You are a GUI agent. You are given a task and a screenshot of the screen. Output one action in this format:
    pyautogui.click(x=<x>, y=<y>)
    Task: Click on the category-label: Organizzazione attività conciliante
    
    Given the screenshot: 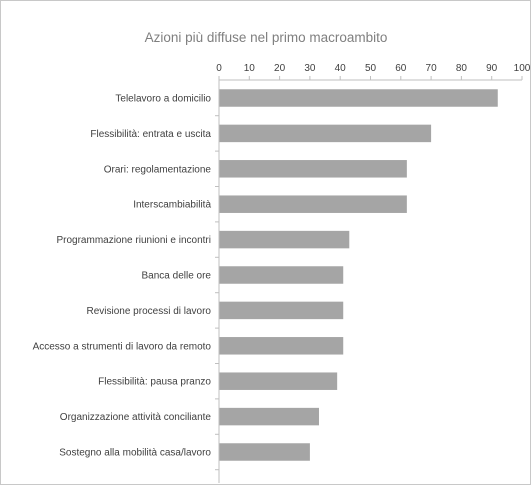 What is the action you would take?
    pyautogui.click(x=136, y=417)
    